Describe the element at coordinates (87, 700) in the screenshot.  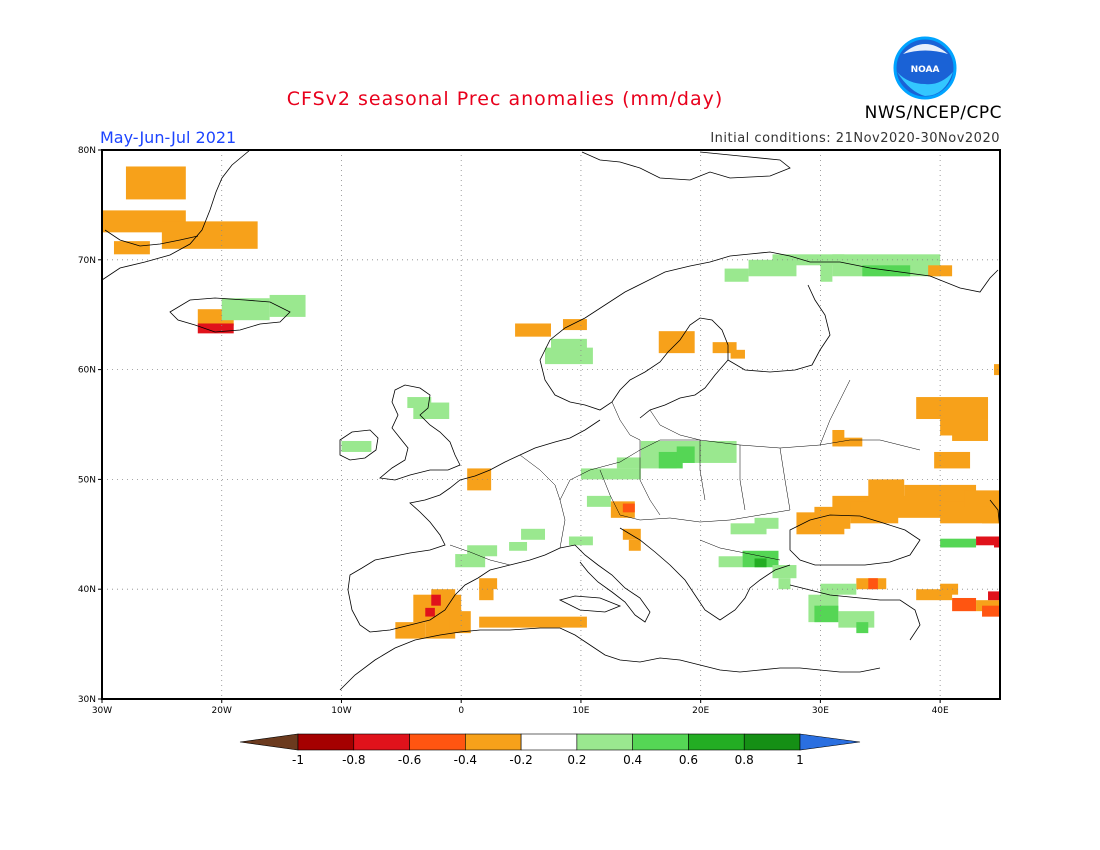
I see `lat-label: 30N` at that location.